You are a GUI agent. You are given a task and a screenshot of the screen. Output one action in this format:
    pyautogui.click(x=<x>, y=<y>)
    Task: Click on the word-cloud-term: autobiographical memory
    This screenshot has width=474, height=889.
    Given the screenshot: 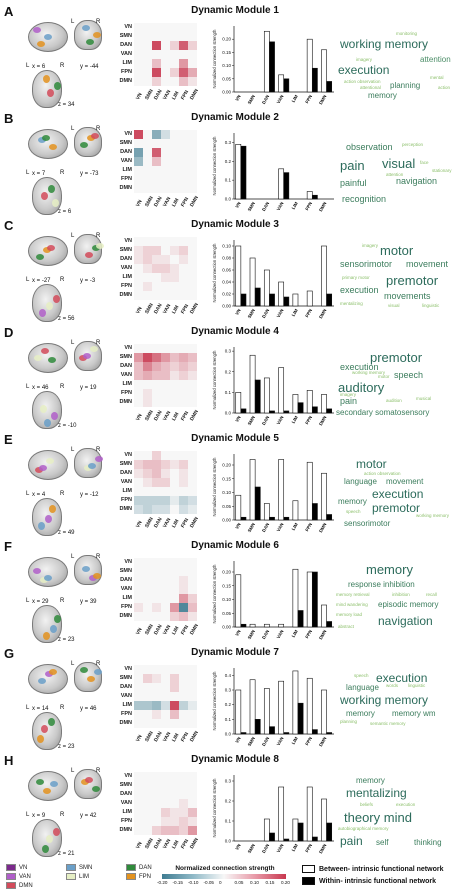 What is the action you would take?
    pyautogui.click(x=363, y=828)
    